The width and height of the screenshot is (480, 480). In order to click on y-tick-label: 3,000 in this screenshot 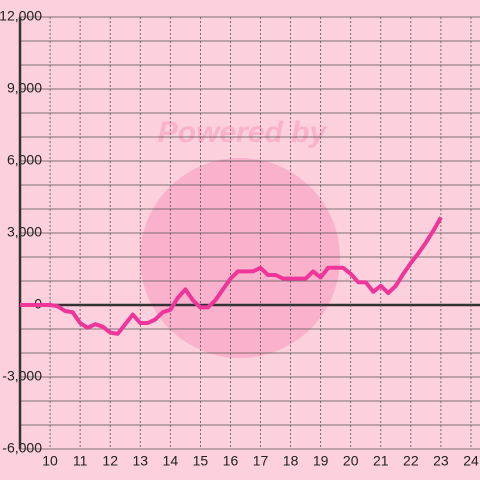, I will do `click(24, 232)`.